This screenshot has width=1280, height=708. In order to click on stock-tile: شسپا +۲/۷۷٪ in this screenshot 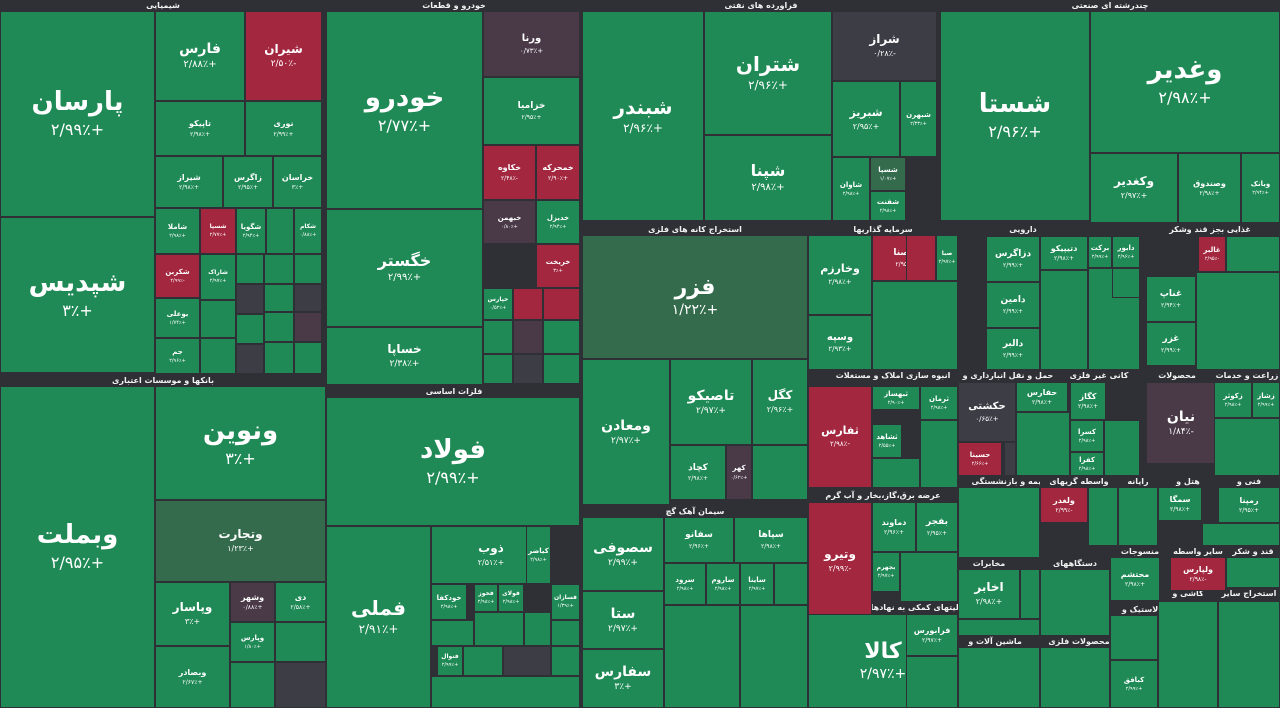, I will do `click(218, 231)`.